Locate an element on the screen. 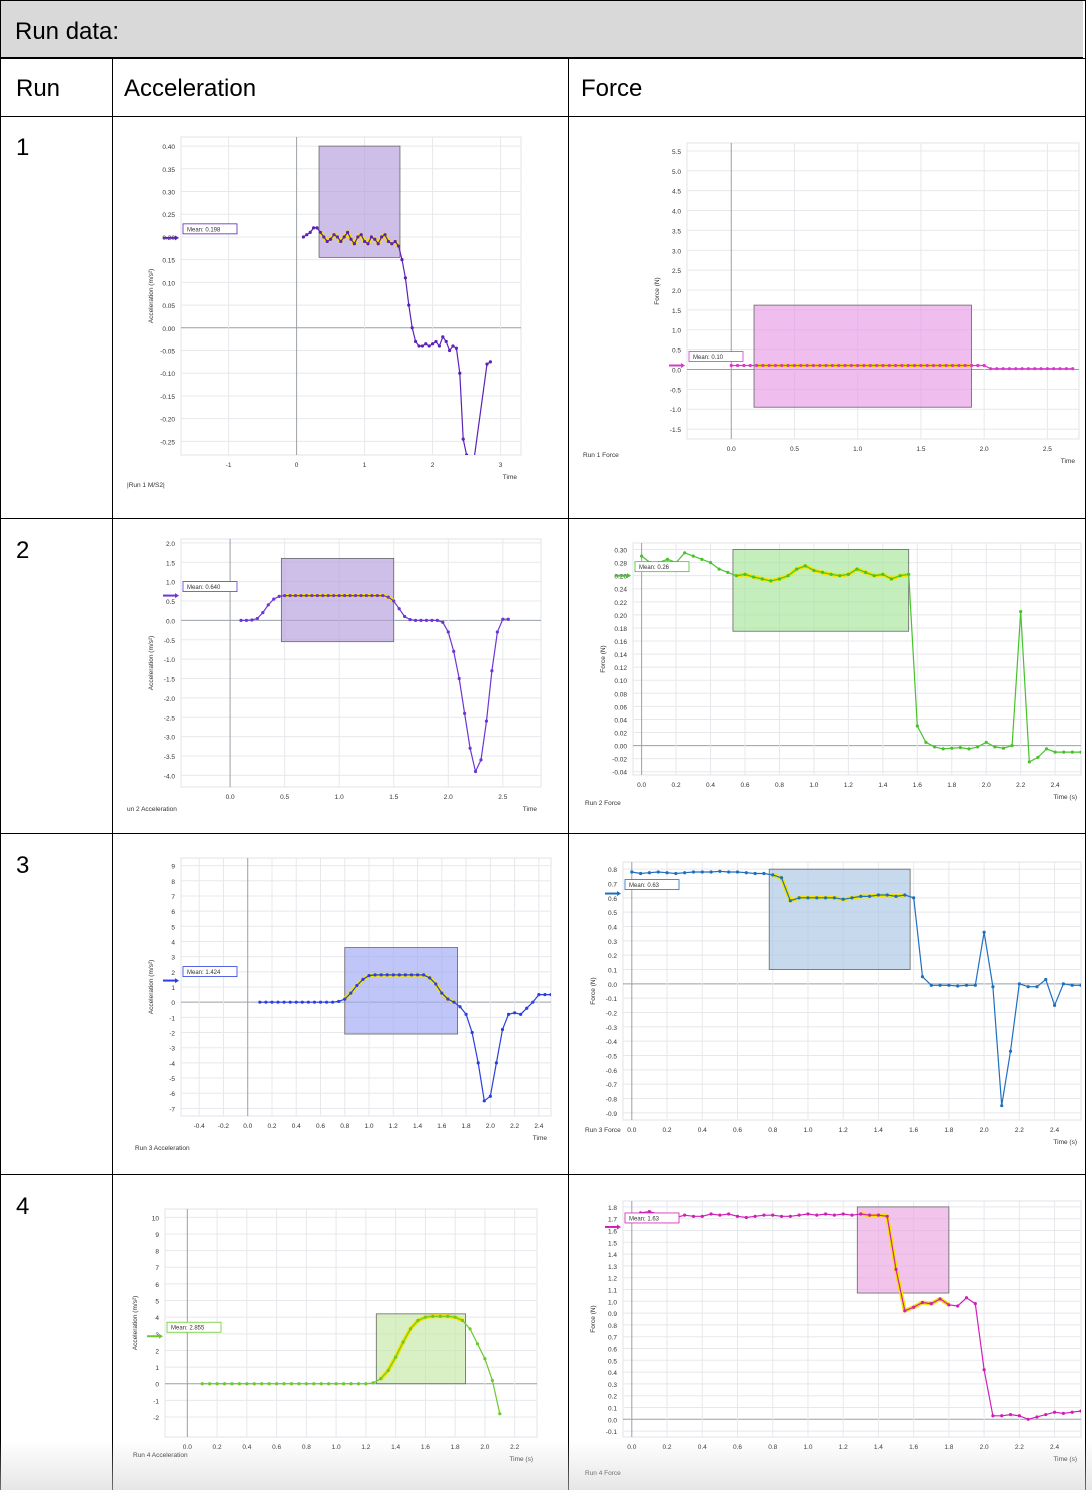 The height and width of the screenshot is (1490, 1092). plot-area is located at coordinates (852, 1319).